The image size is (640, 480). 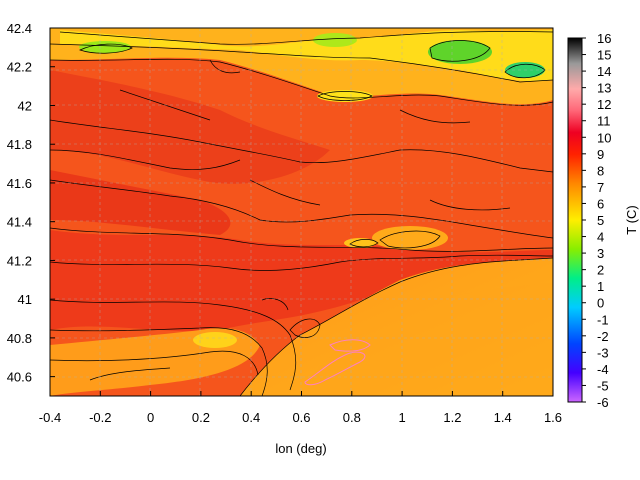 I want to click on colorbar-label: T (C), so click(x=631, y=219).